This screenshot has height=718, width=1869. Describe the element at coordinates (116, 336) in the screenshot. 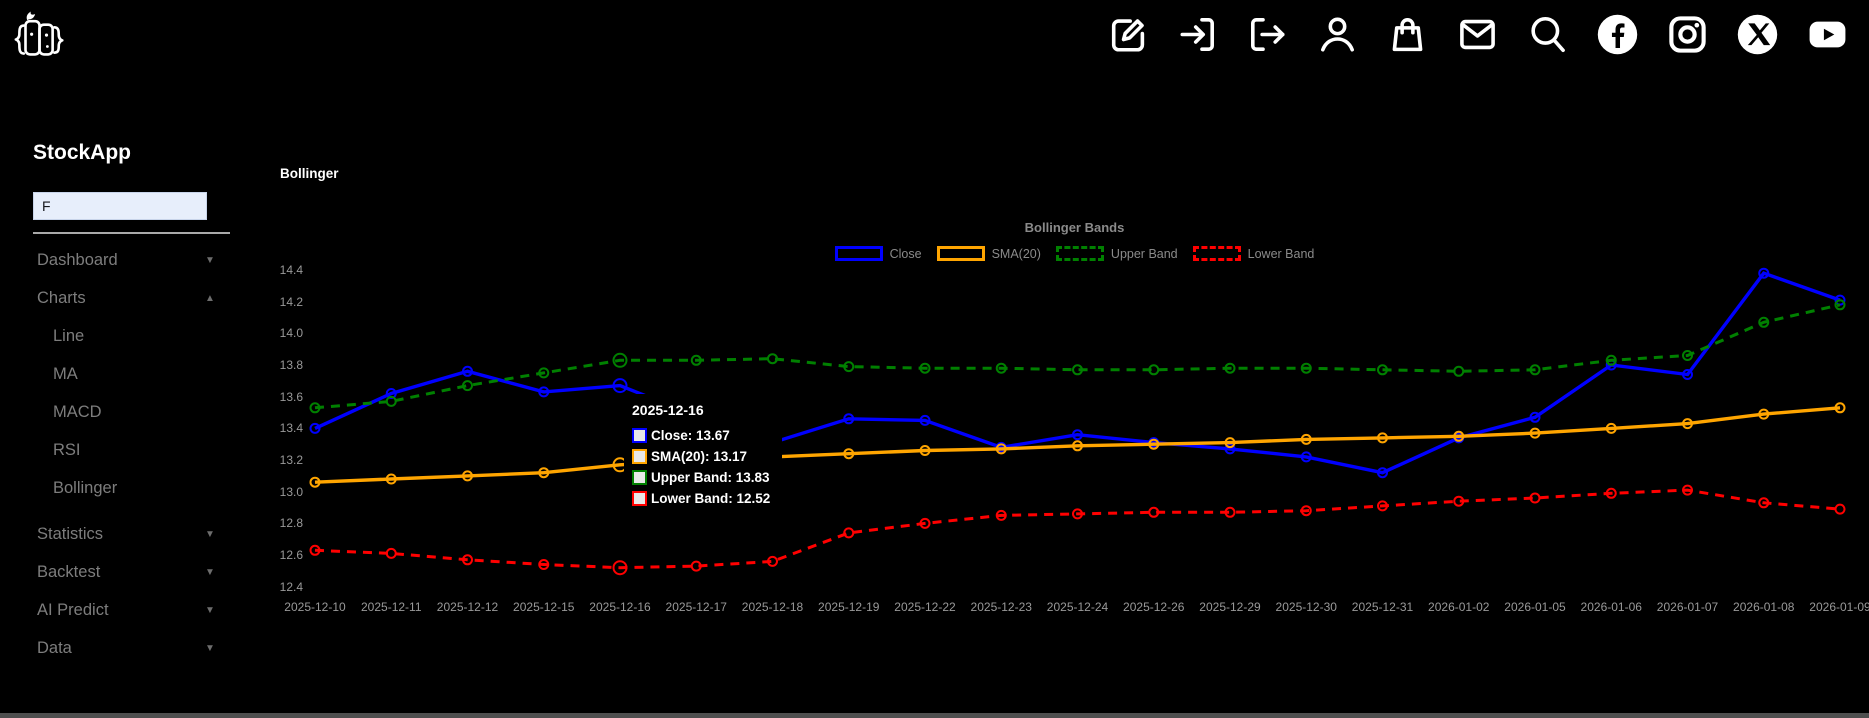

I see `sidebar-item-line: Line` at that location.